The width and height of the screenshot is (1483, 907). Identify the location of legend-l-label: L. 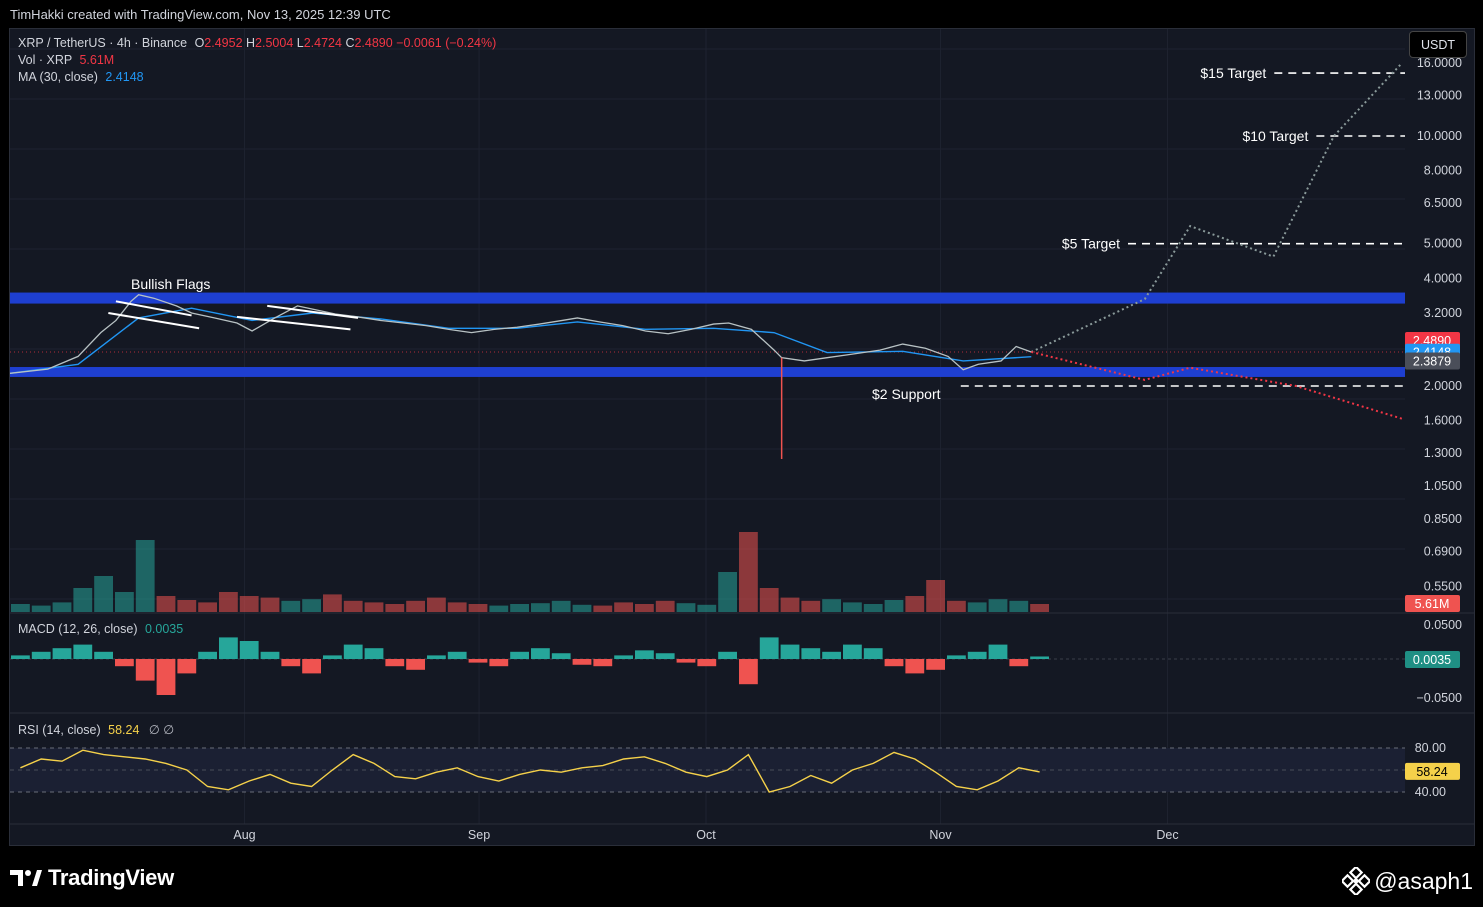
(300, 43).